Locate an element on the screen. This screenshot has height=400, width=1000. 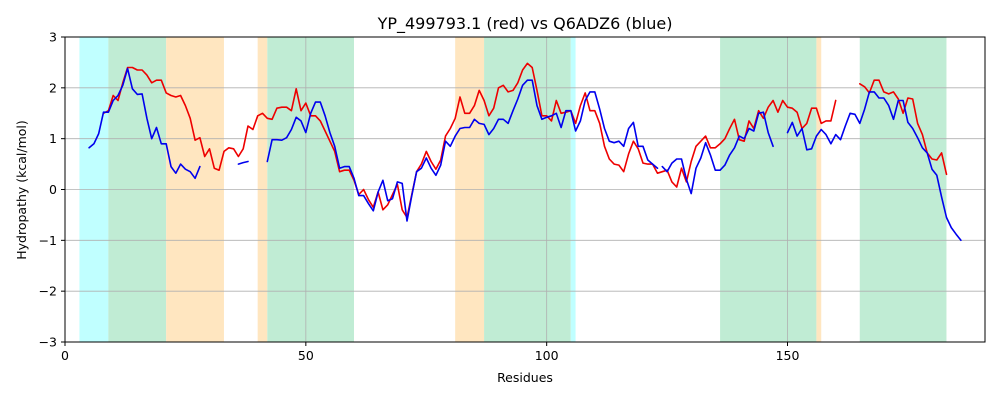
x-tick-label-50: 50 is located at coordinates (306, 355).